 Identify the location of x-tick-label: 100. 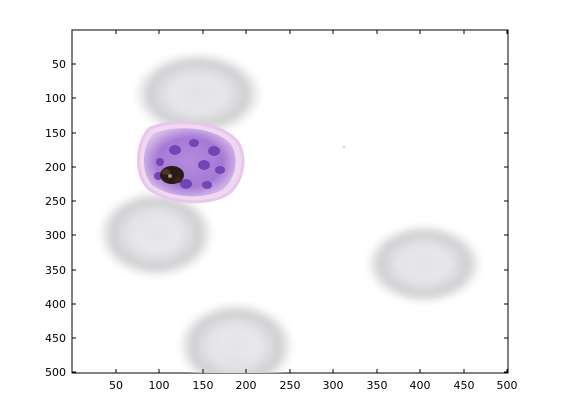
(159, 385).